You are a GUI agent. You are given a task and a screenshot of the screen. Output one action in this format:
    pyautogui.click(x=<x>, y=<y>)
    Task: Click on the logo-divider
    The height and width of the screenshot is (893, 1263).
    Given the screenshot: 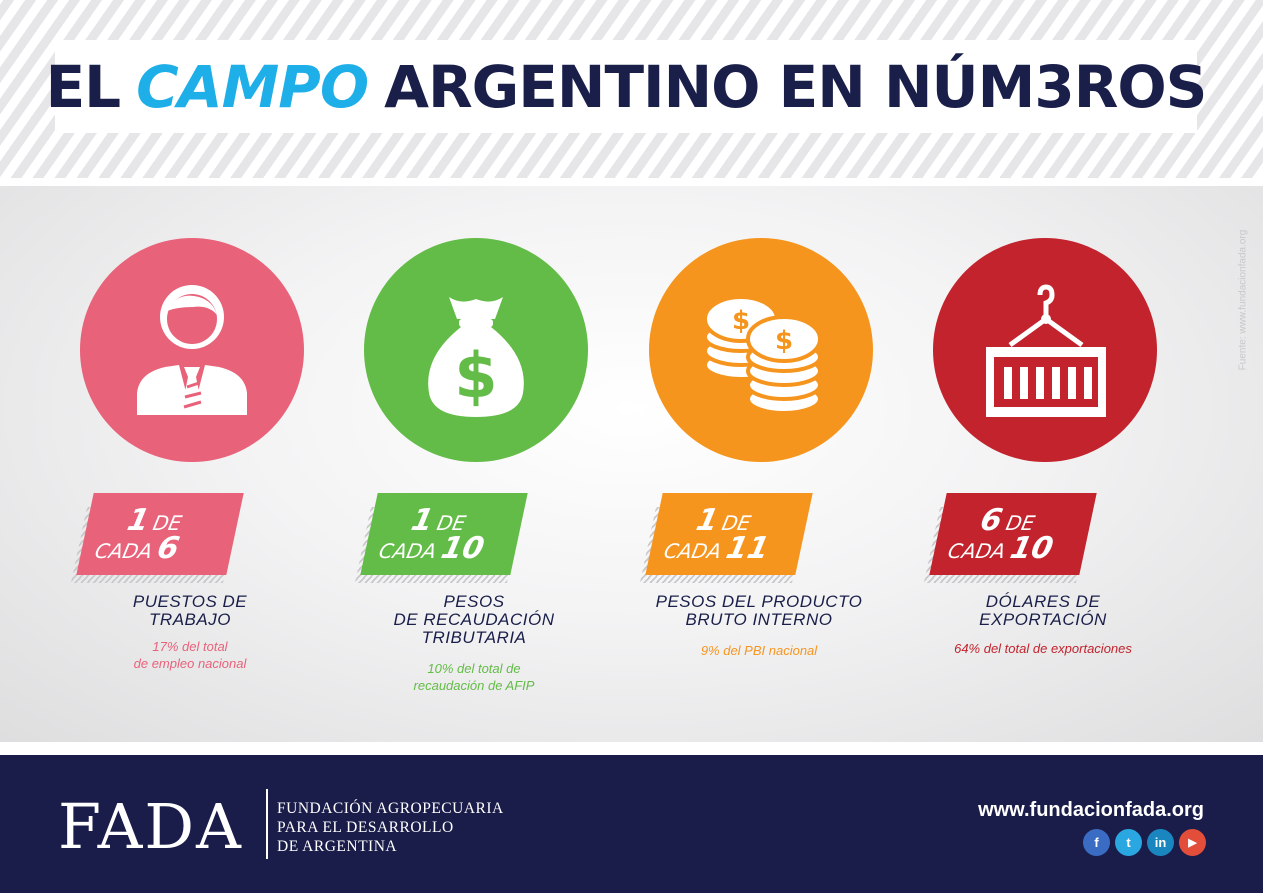 What is the action you would take?
    pyautogui.click(x=267, y=824)
    